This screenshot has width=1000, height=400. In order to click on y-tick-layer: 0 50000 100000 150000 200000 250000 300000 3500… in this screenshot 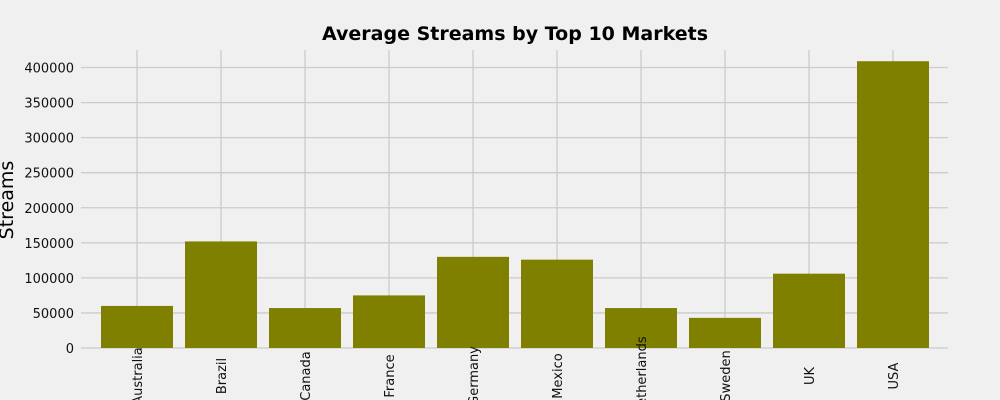, I will do `click(49, 209)`.